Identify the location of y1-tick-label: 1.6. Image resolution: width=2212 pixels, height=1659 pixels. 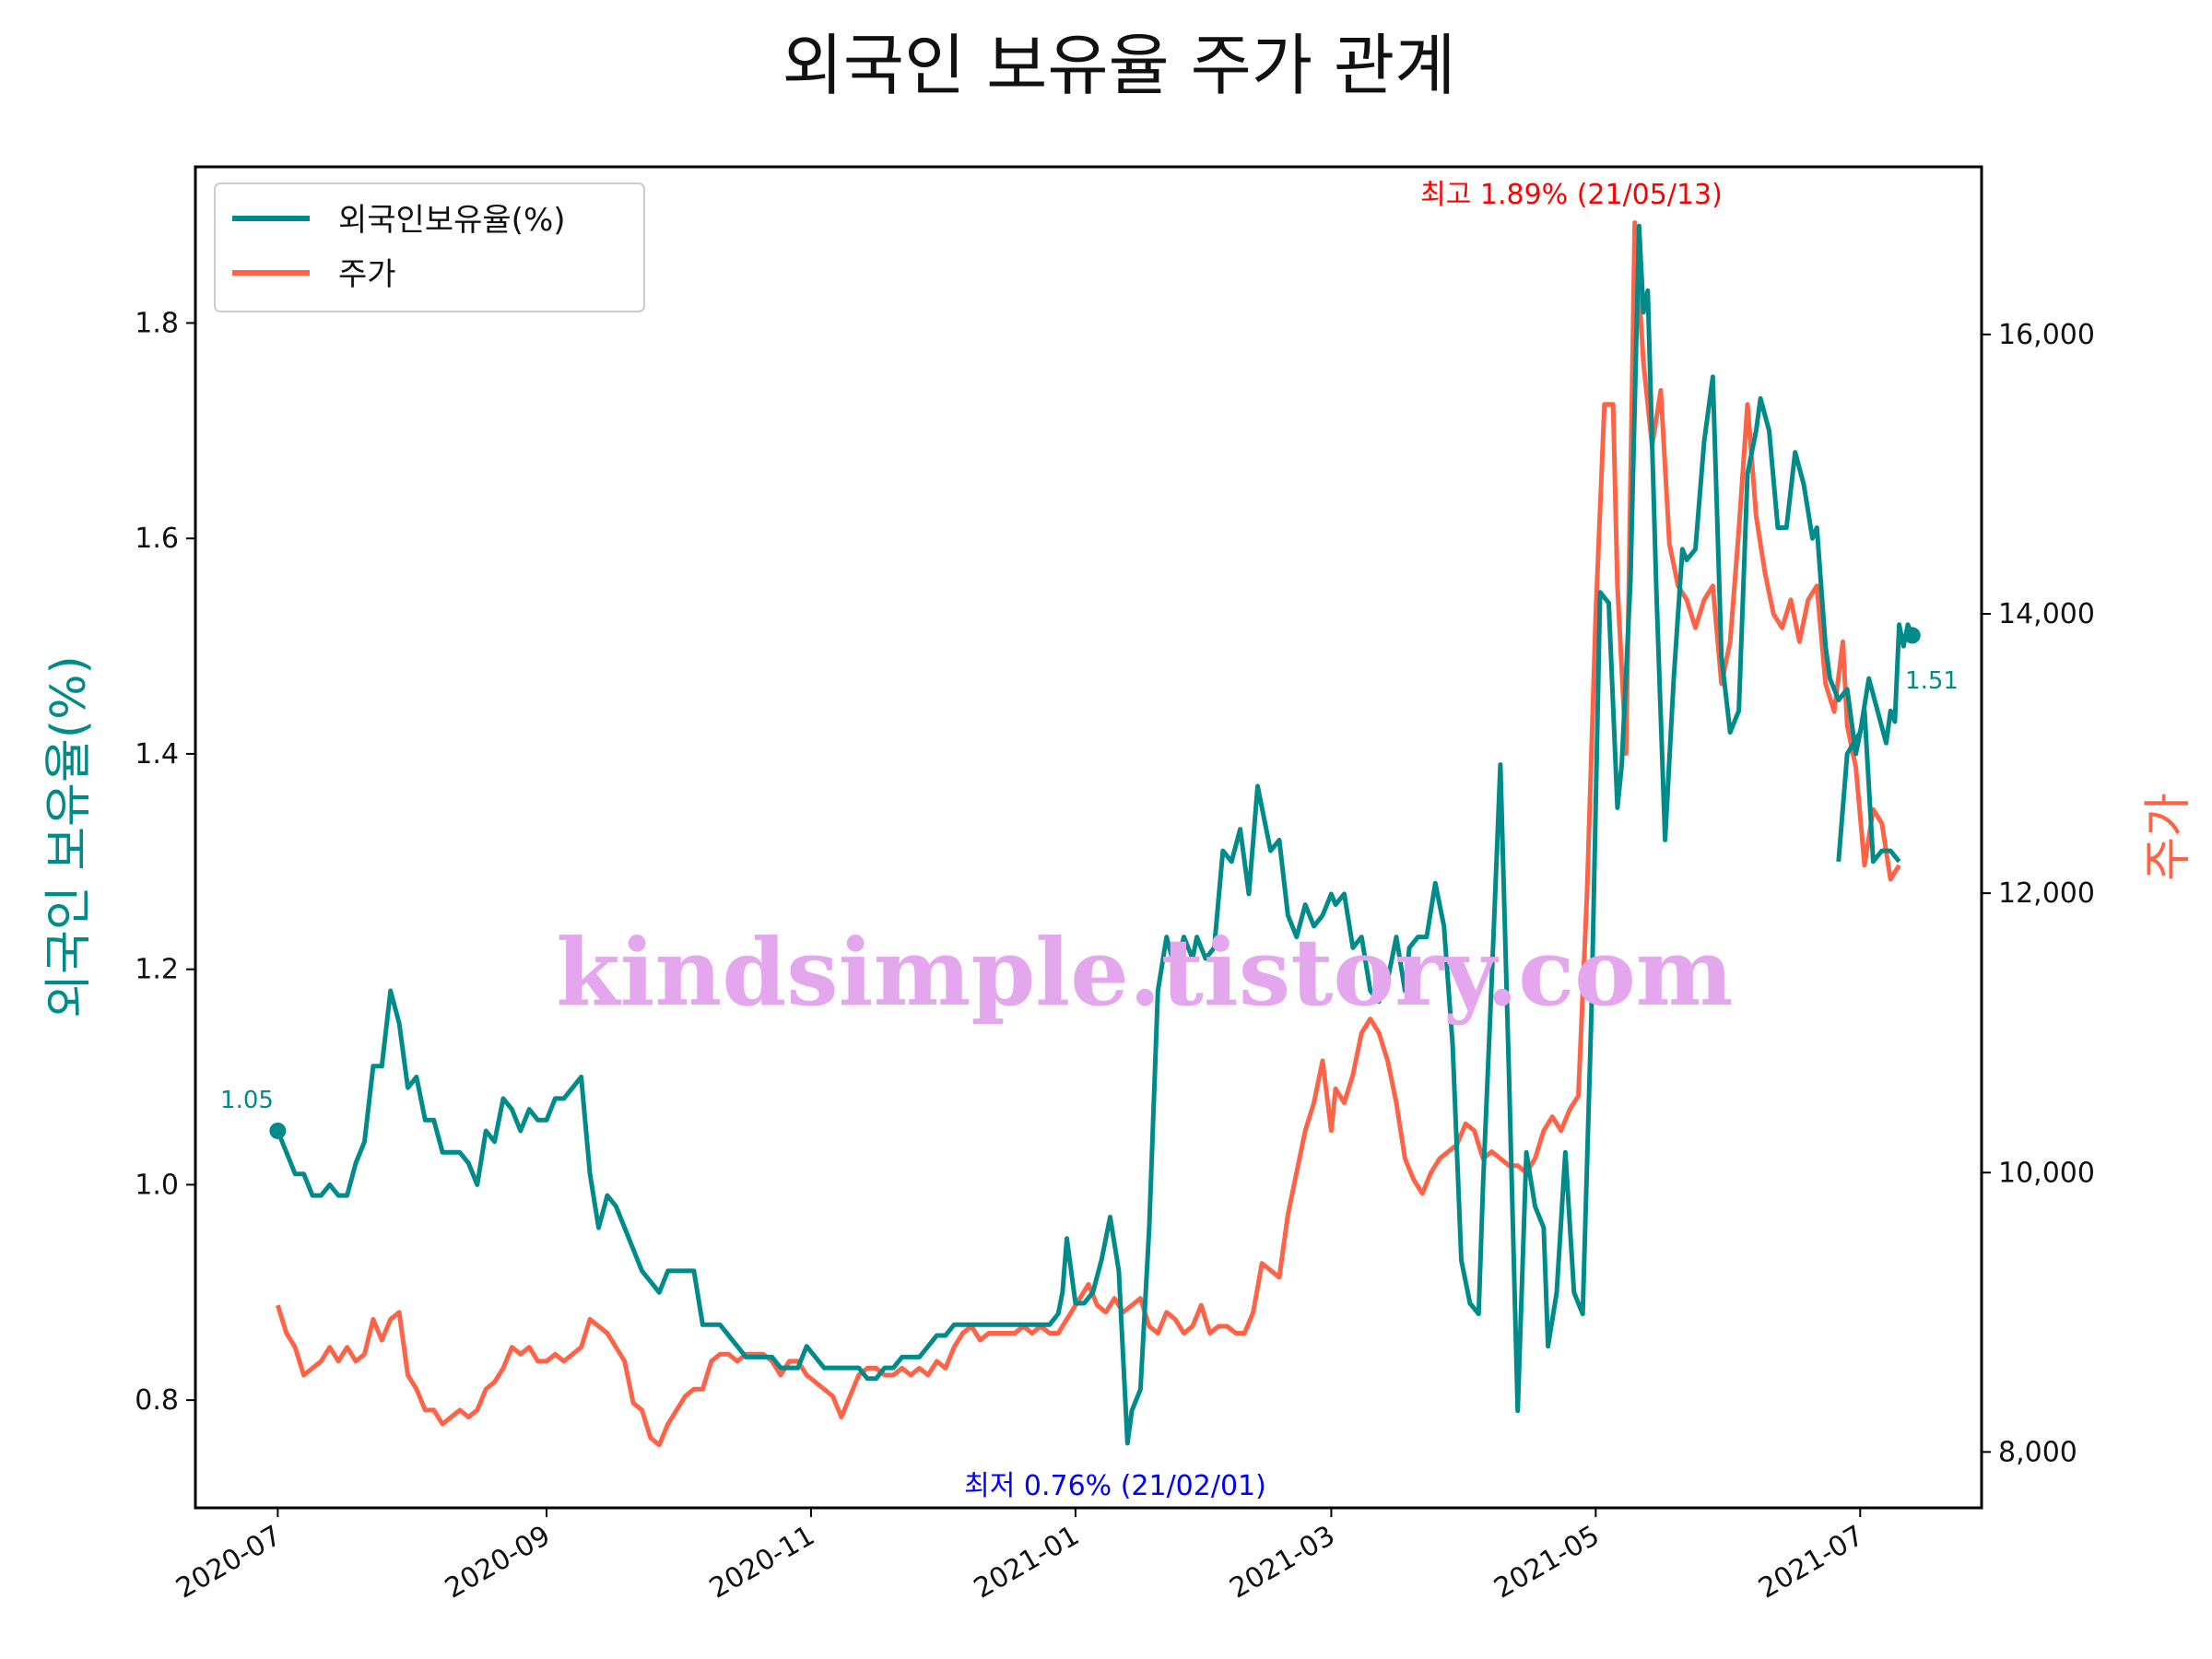
(157, 539).